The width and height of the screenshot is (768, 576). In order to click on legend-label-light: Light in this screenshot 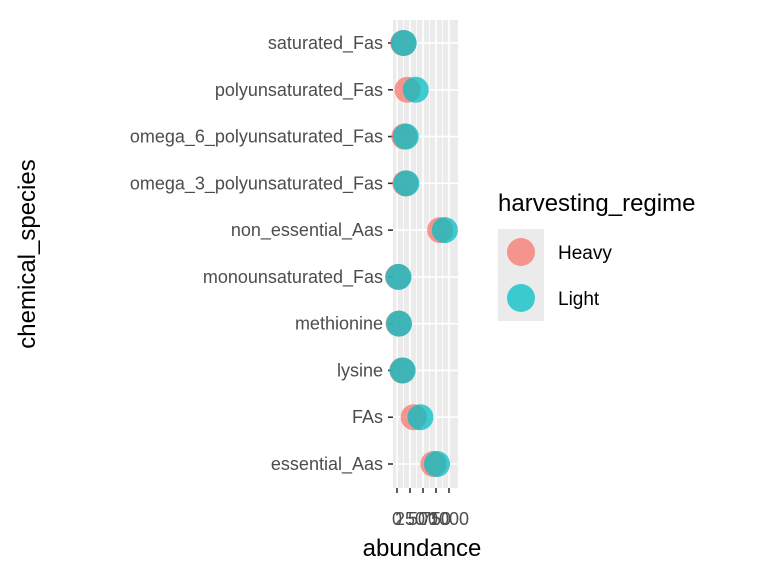, I will do `click(579, 299)`.